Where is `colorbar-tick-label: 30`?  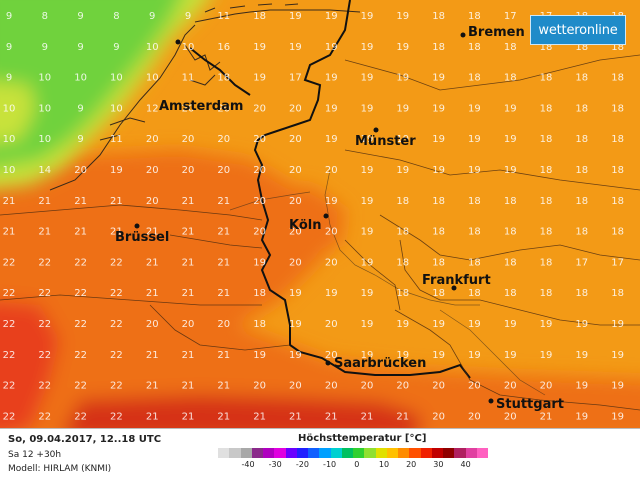 colorbar-tick-label: 30 is located at coordinates (438, 464).